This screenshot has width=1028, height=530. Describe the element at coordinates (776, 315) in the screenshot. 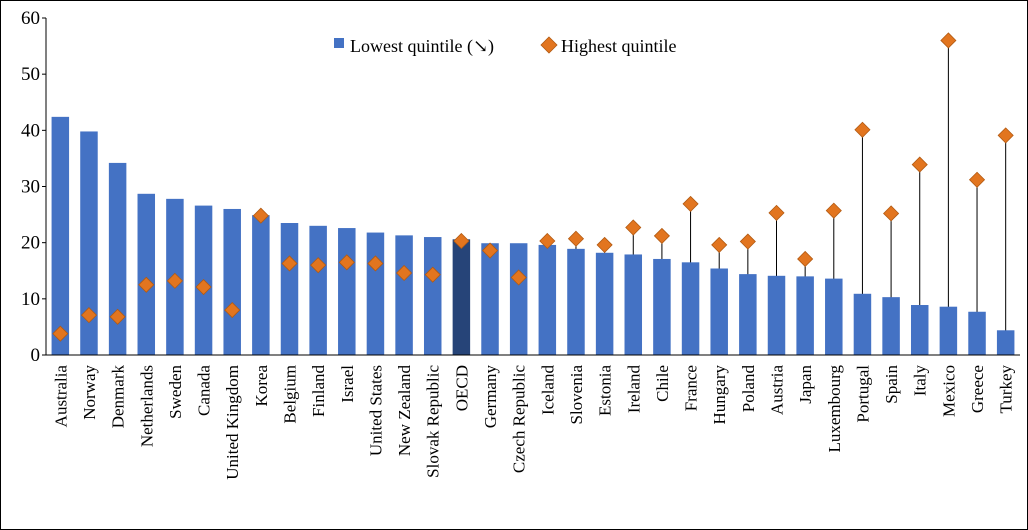

I see `bar-austria` at that location.